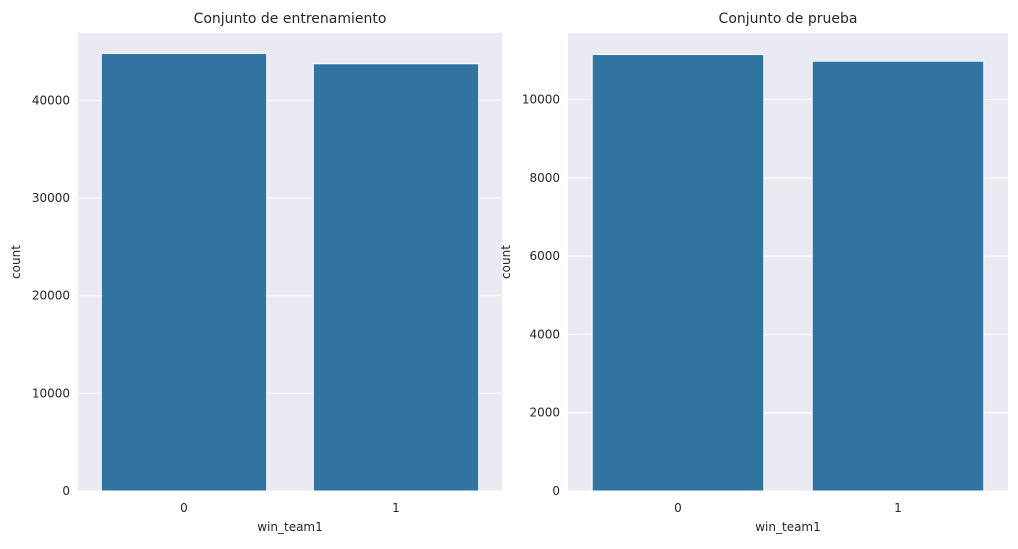 This screenshot has width=1018, height=549. What do you see at coordinates (541, 295) in the screenshot?
I see `y-tick-labels-test: 0 2000 4000 6000 8000 10000` at bounding box center [541, 295].